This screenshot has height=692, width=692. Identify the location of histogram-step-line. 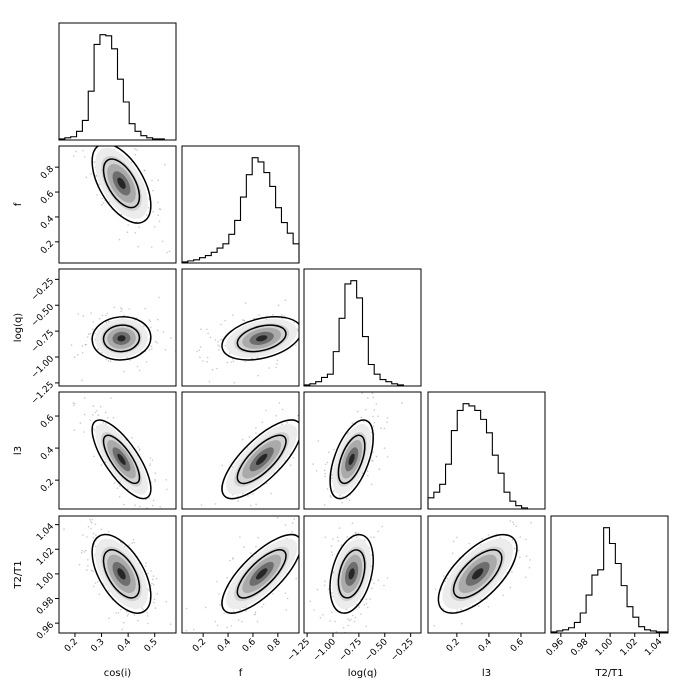
(240, 210).